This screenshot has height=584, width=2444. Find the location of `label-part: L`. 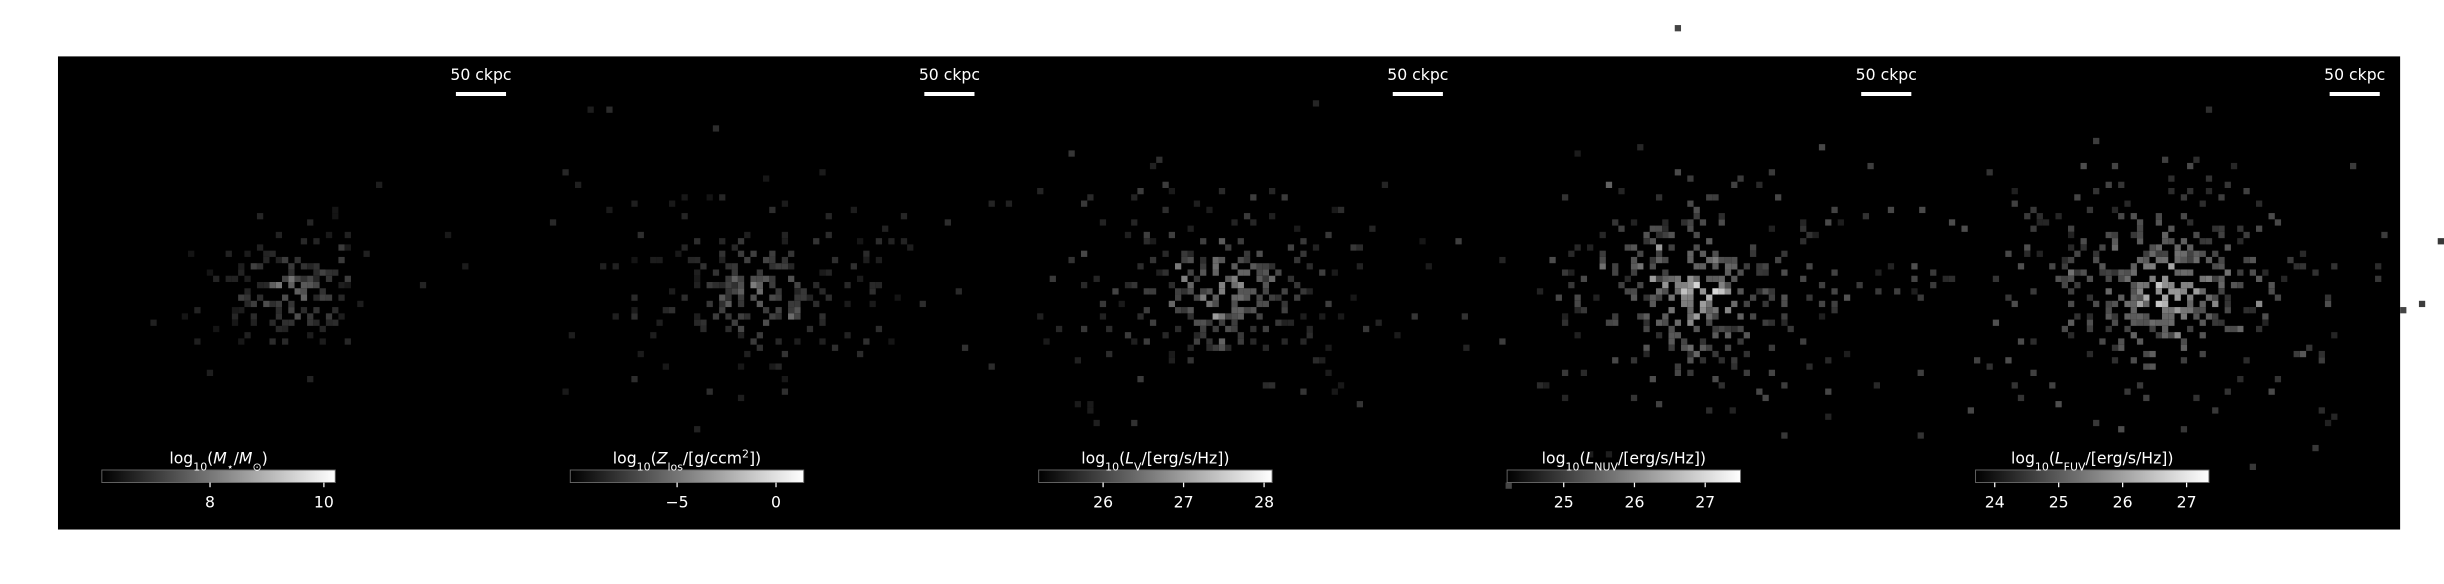

label-part: L is located at coordinates (1129, 458).